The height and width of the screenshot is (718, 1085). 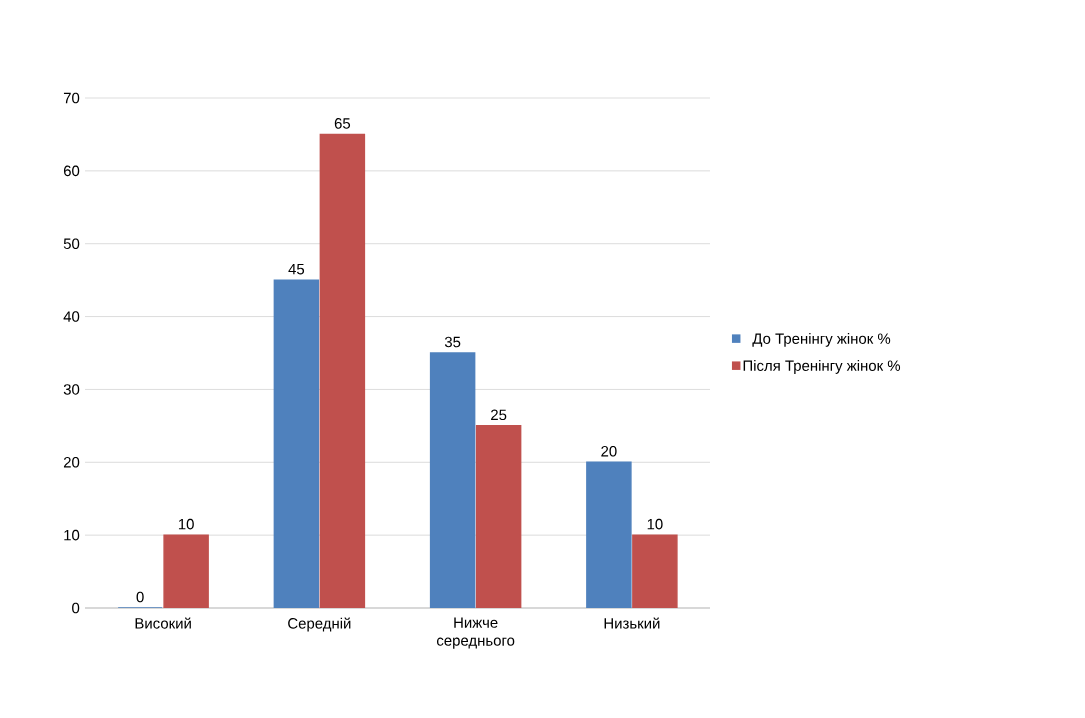 I want to click on data-label: 20, so click(x=609, y=451).